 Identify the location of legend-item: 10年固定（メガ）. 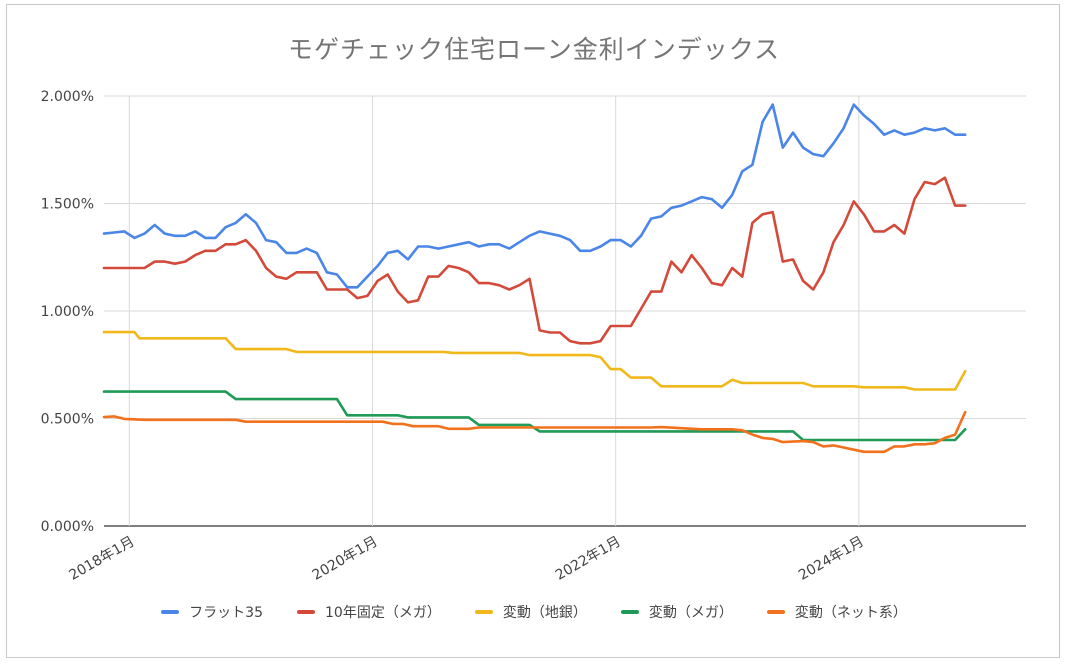
(369, 612).